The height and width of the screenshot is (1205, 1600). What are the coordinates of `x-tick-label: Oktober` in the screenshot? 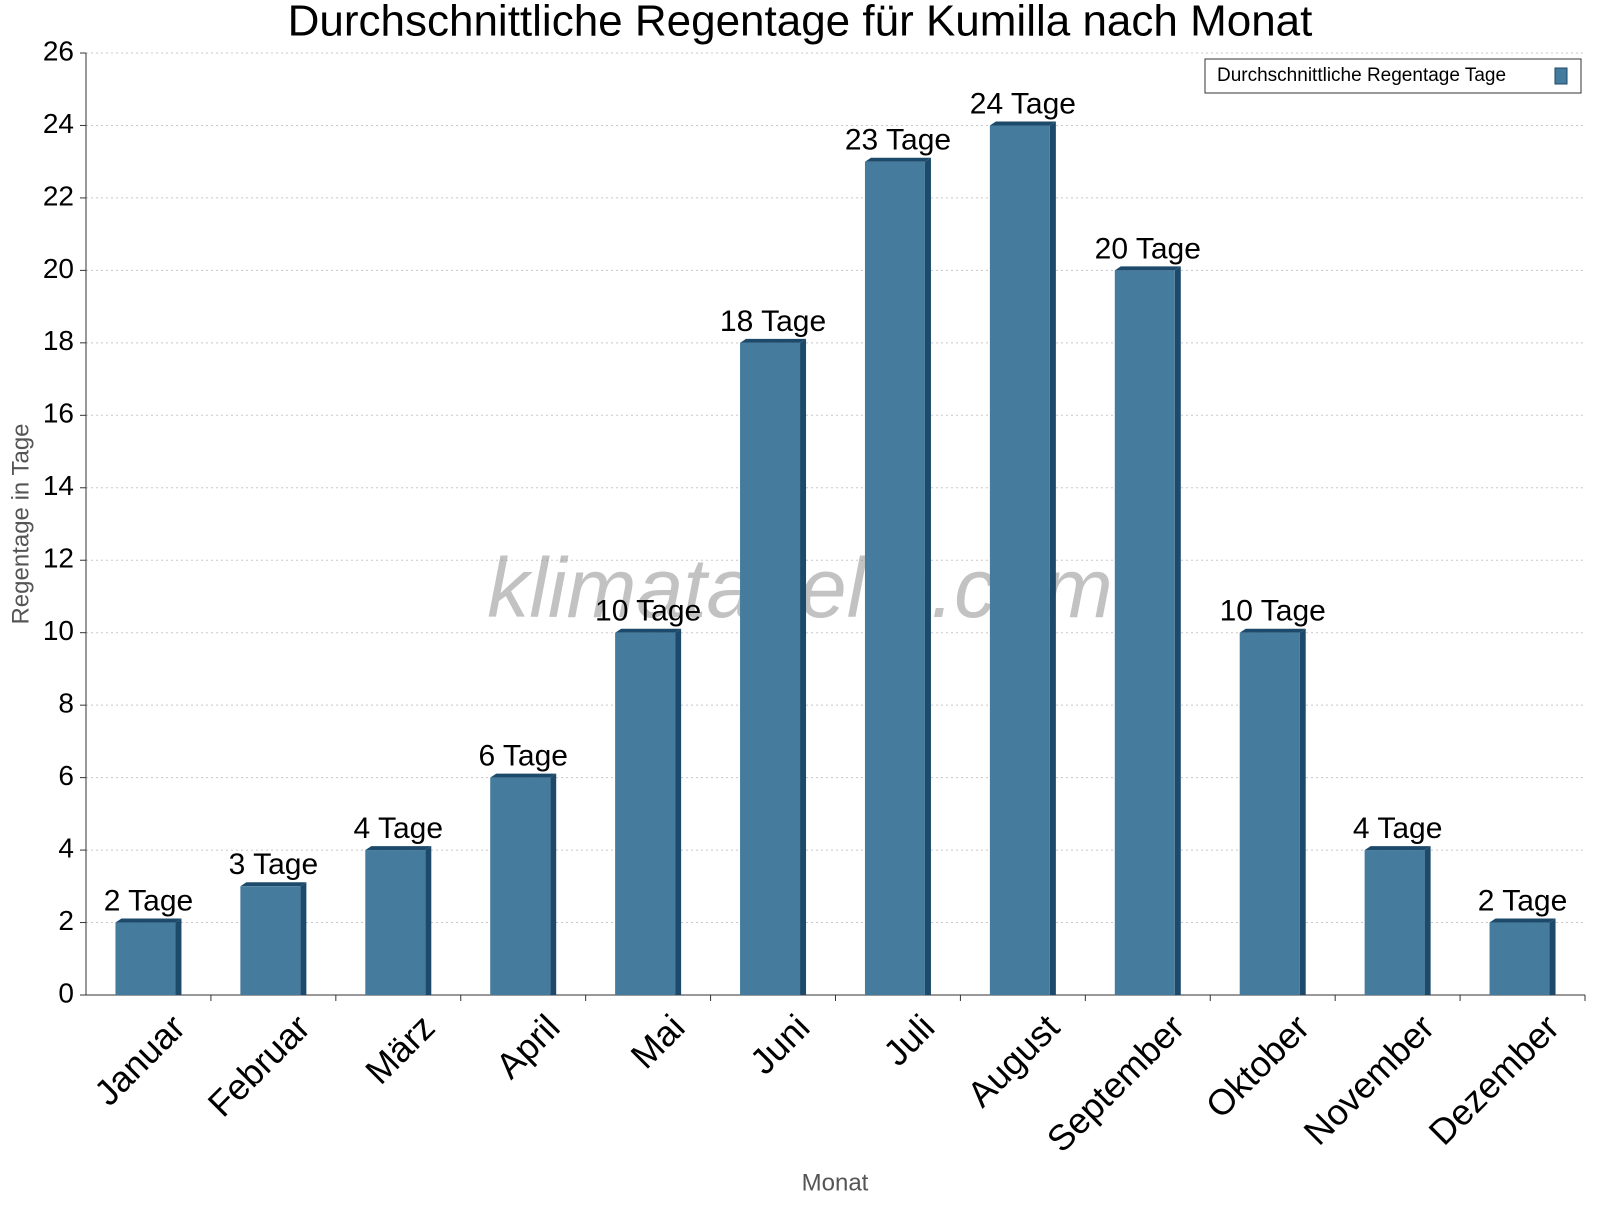 It's located at (1258, 1066).